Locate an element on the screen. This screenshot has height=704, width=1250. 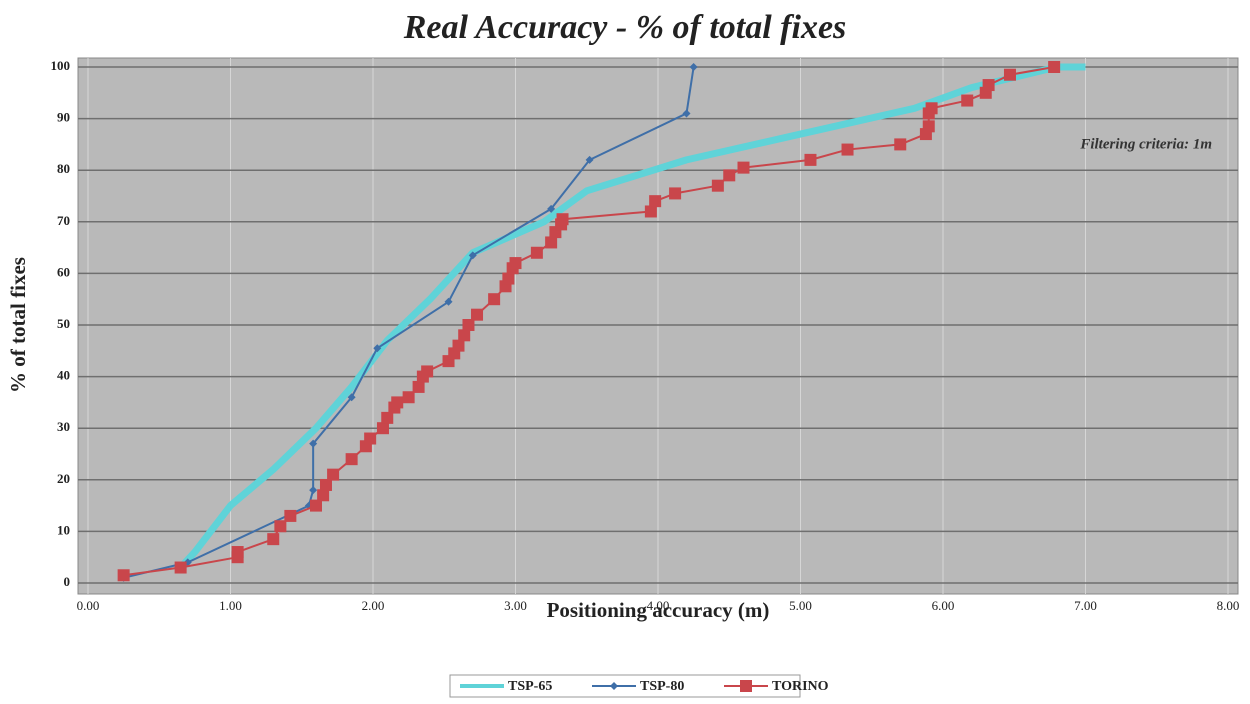
annotation: Filtering criteria: 1m is located at coordinates (1145, 144).